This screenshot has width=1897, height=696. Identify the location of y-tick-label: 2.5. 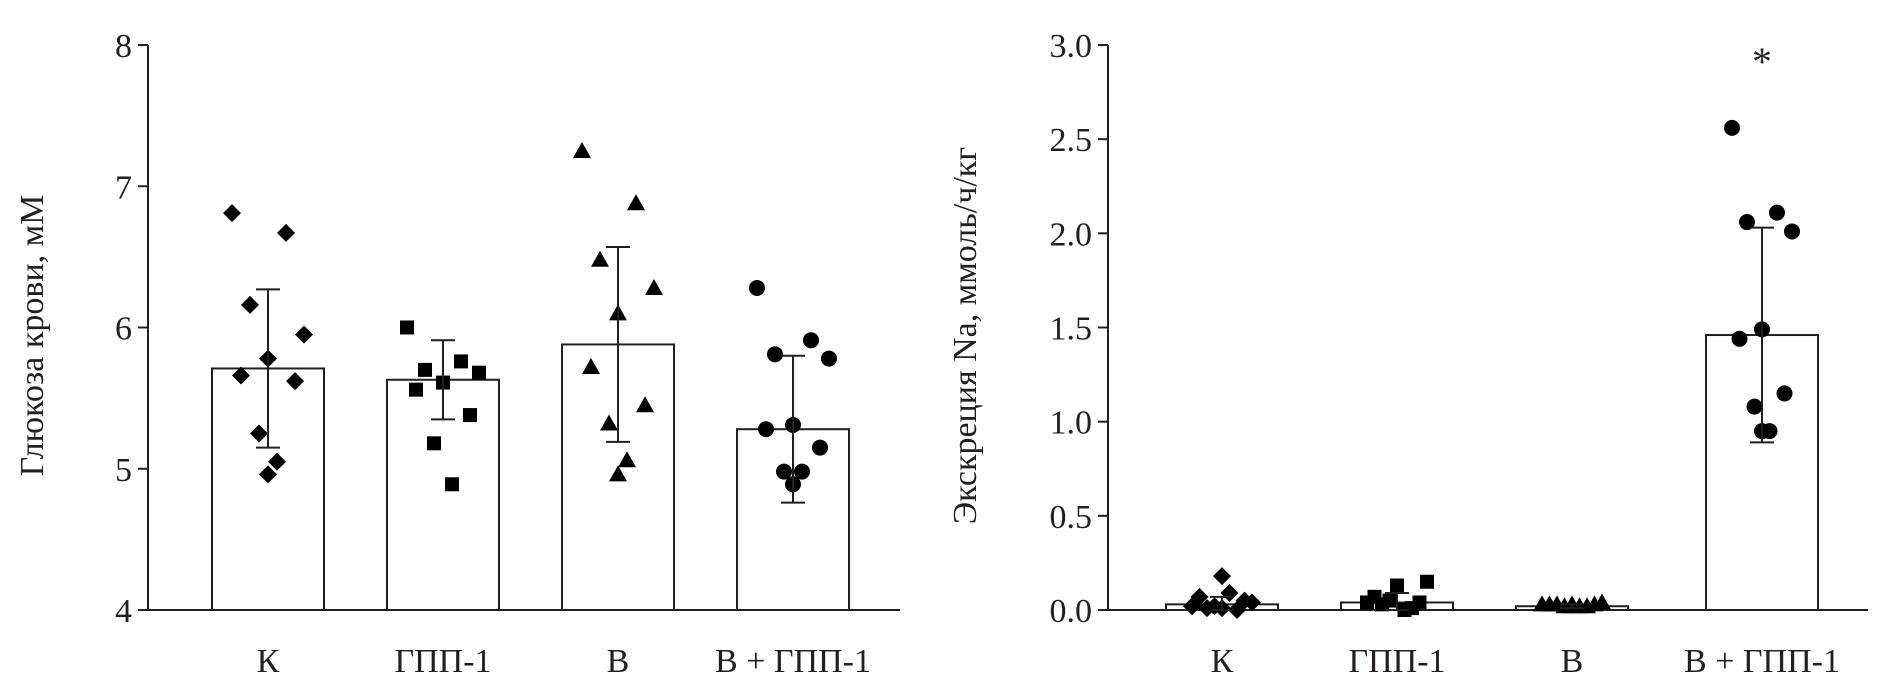
(1071, 140).